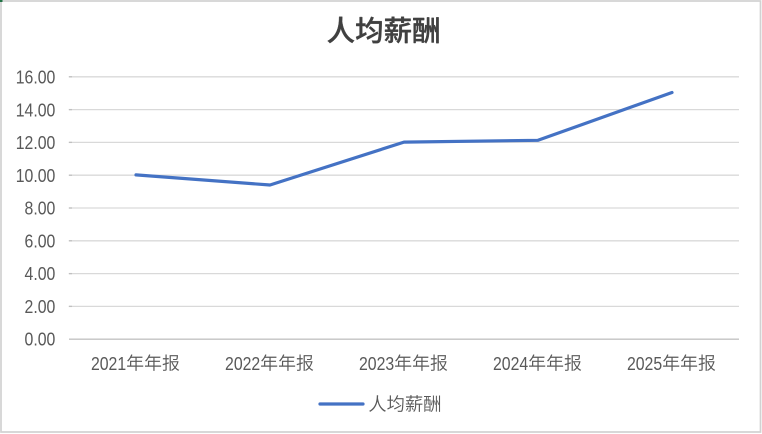 The height and width of the screenshot is (434, 762). I want to click on svg-text: 2021, so click(108, 363).